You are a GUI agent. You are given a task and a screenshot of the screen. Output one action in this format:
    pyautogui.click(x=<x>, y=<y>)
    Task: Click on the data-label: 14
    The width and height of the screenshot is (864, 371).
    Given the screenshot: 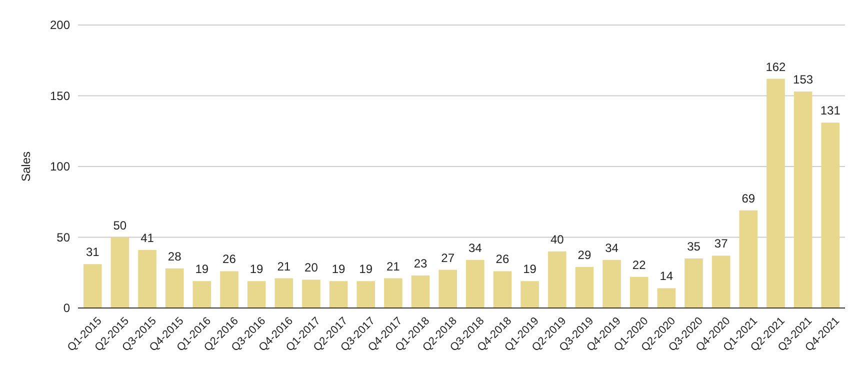 What is the action you would take?
    pyautogui.click(x=667, y=276)
    